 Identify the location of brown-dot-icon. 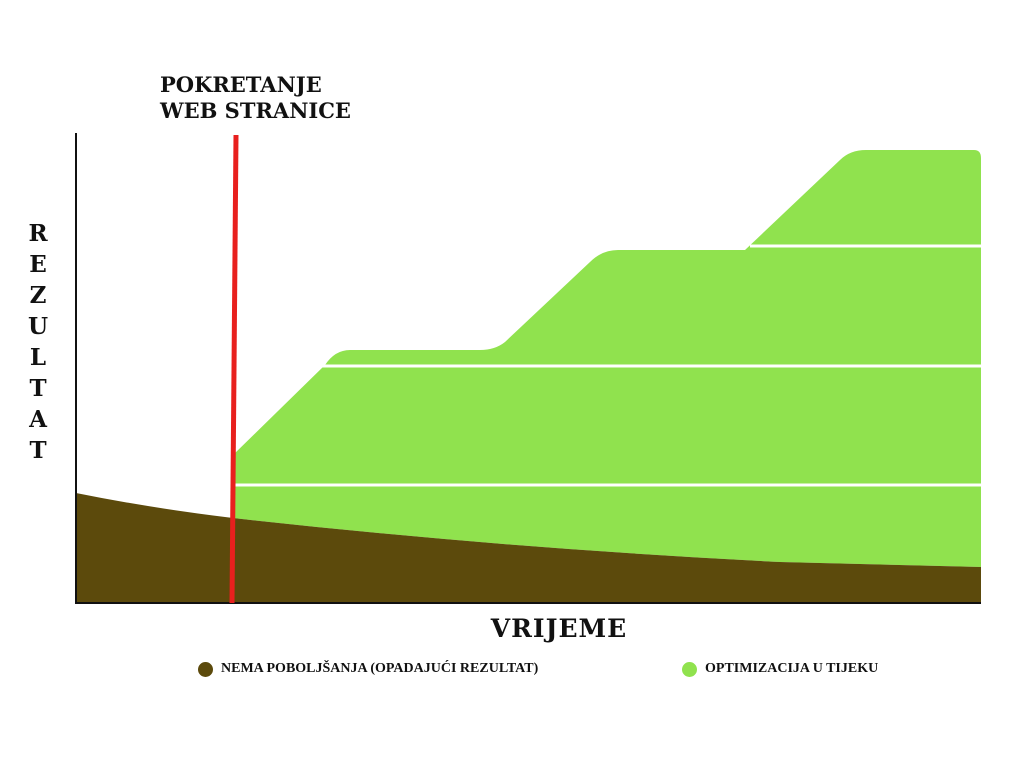
(205, 669).